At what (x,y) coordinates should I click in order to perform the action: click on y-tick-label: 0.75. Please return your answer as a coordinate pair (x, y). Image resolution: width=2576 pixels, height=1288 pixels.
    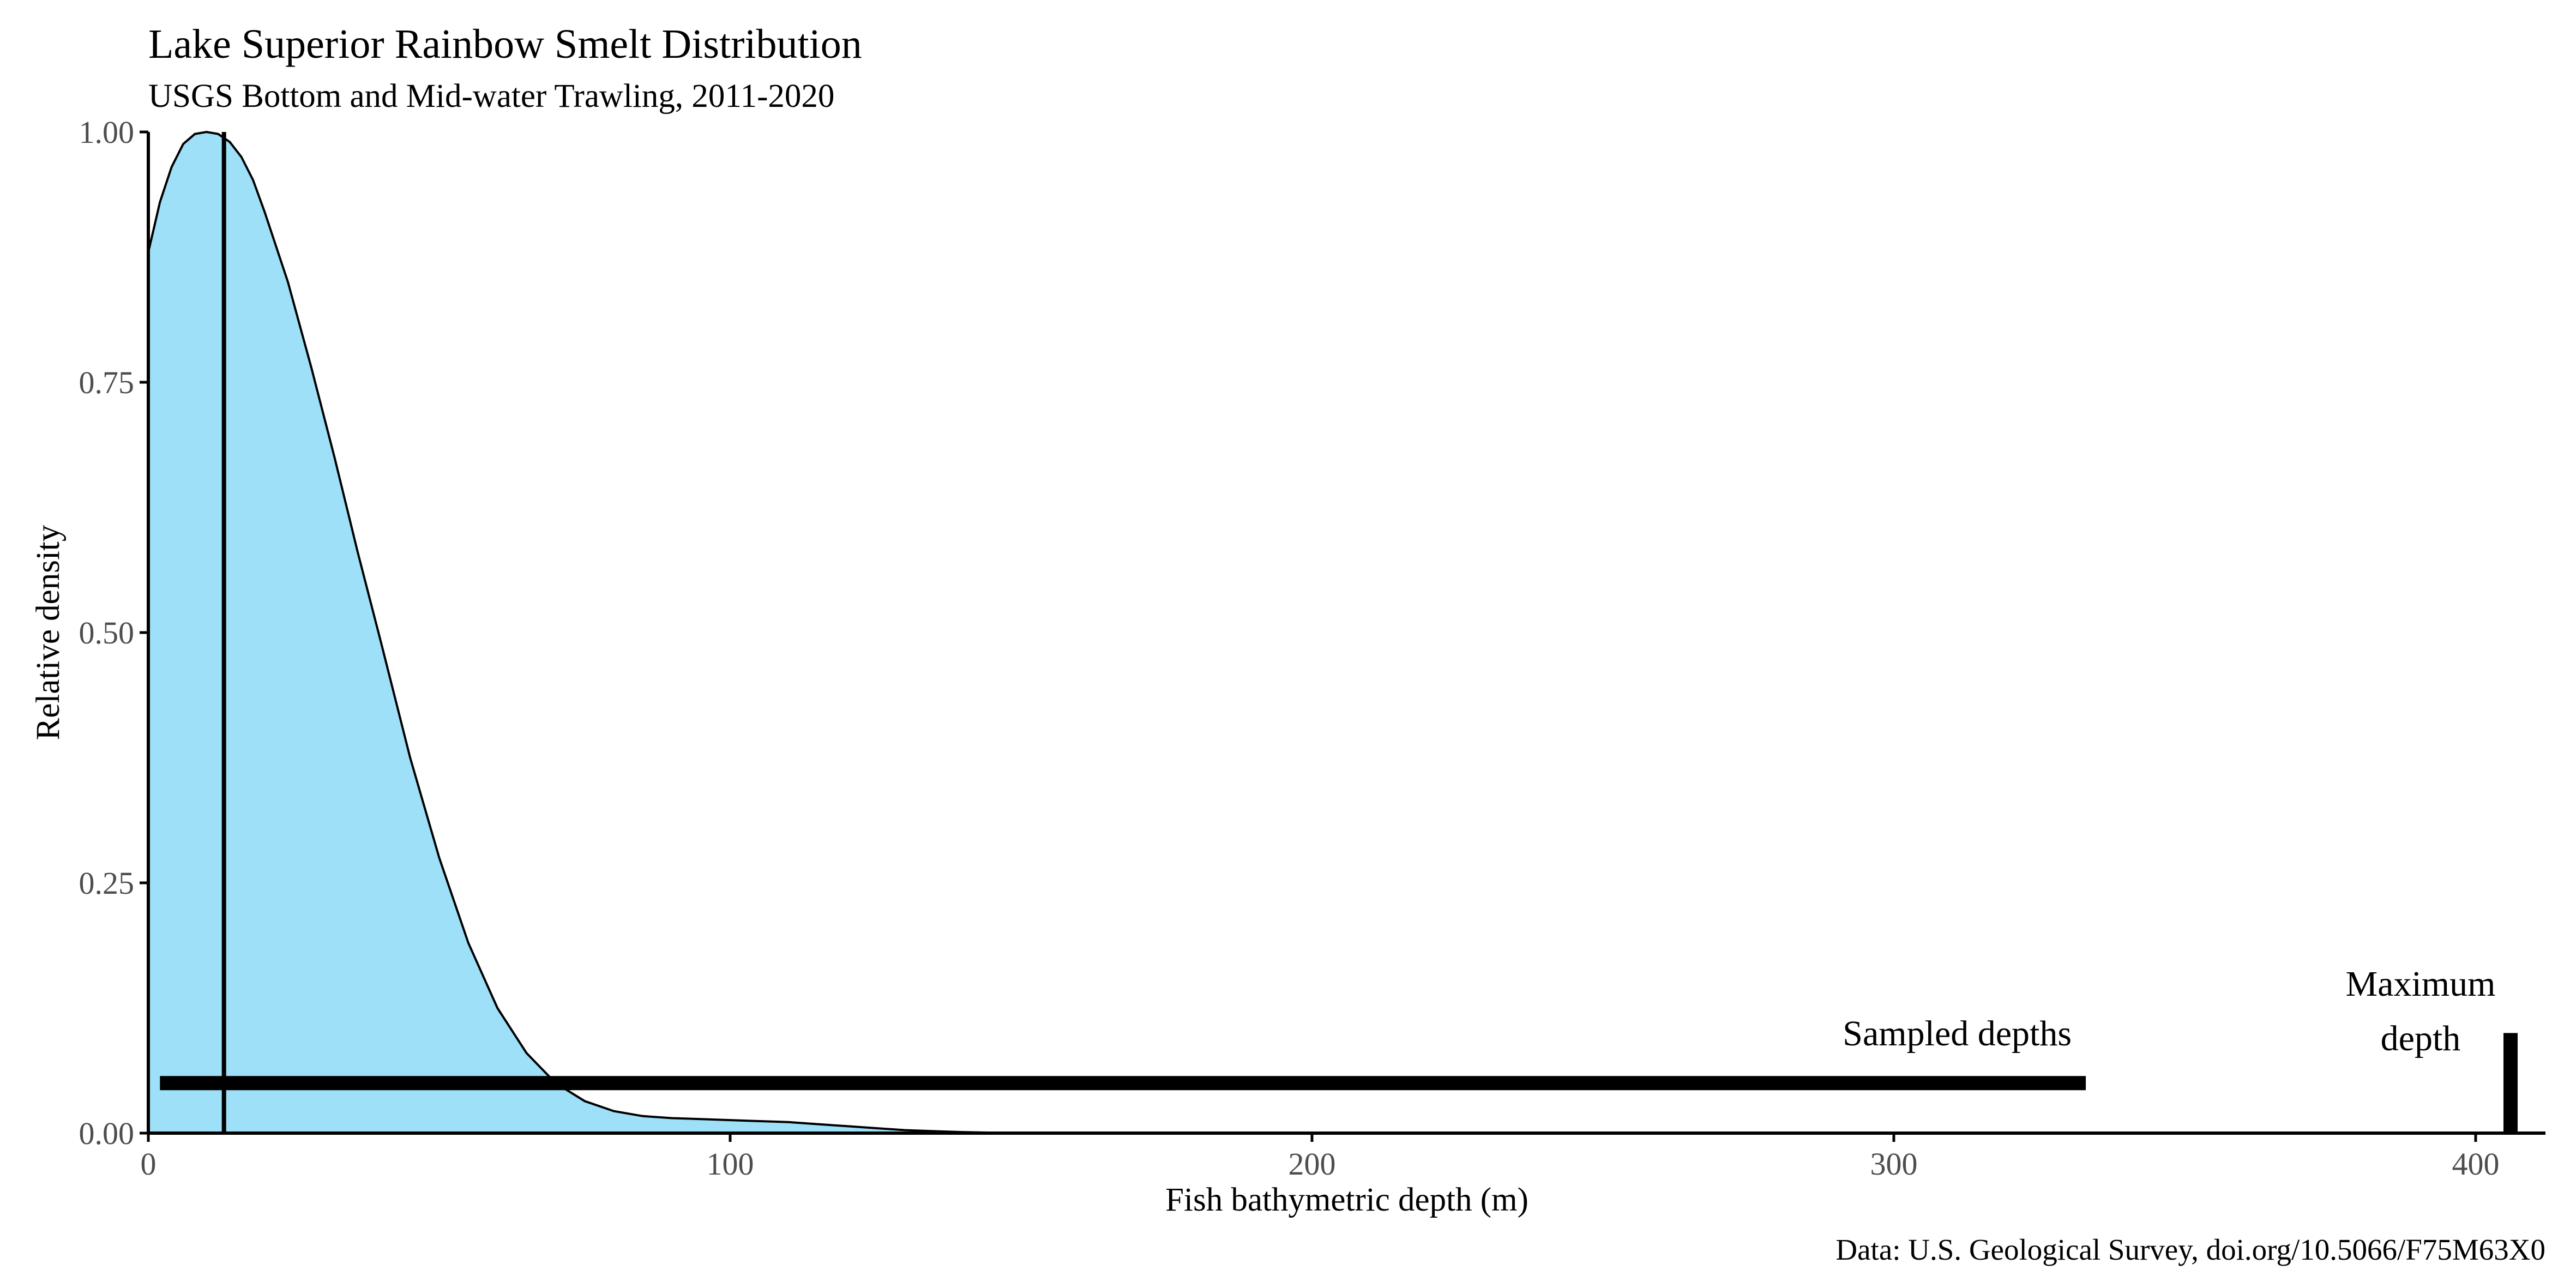
    Looking at the image, I should click on (107, 382).